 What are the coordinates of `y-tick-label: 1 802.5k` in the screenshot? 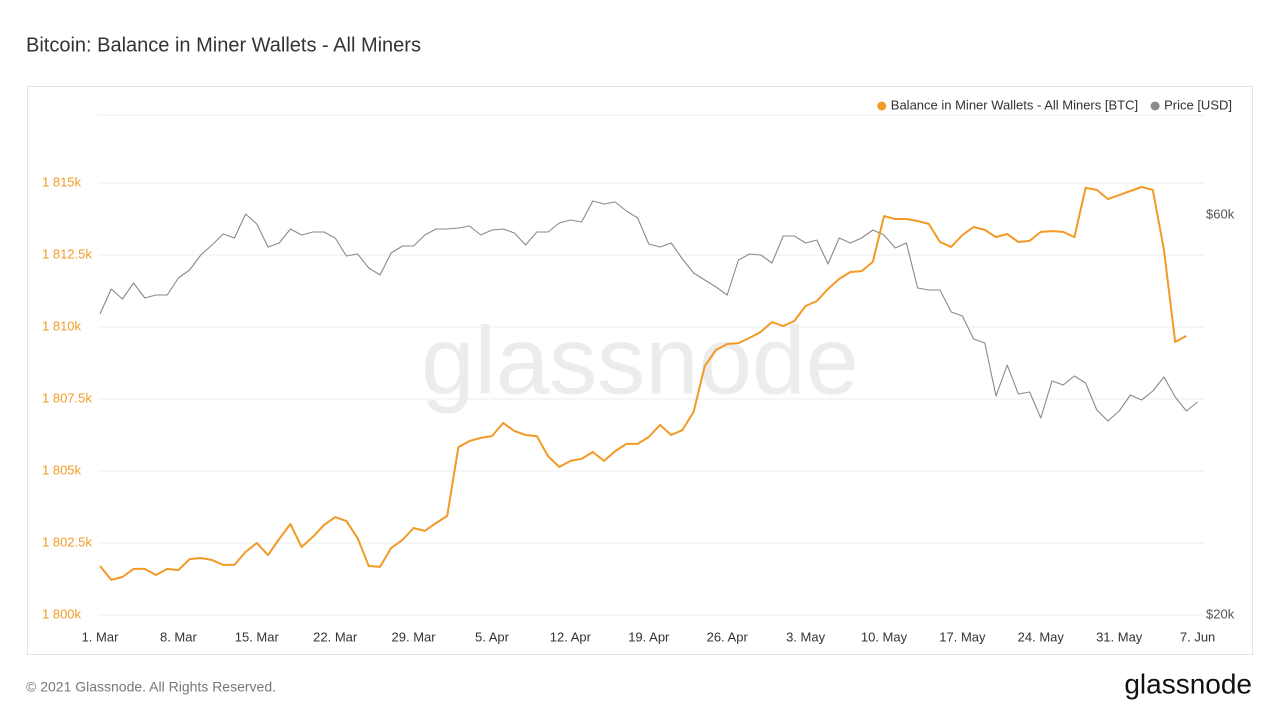 It's located at (67, 541).